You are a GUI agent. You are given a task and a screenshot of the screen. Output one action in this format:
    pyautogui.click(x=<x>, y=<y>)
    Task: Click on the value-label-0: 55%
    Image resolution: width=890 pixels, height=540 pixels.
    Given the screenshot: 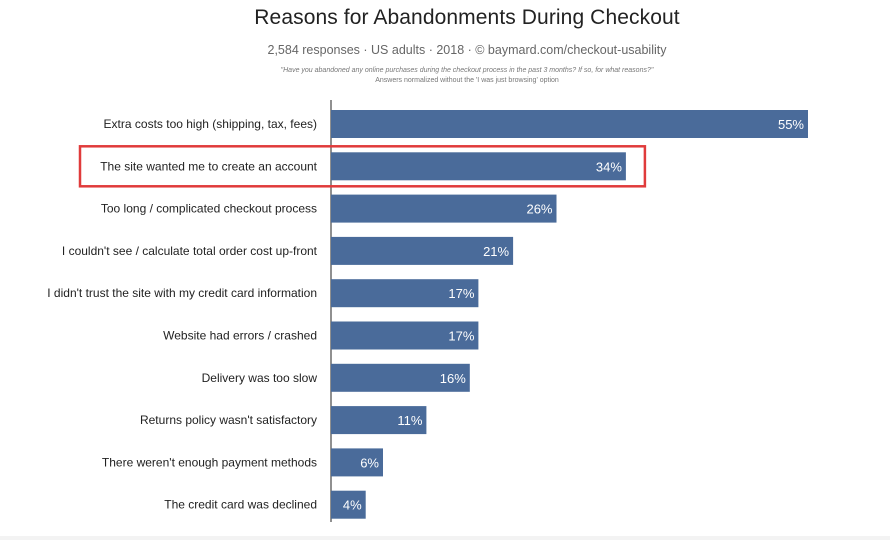 What is the action you would take?
    pyautogui.click(x=791, y=124)
    